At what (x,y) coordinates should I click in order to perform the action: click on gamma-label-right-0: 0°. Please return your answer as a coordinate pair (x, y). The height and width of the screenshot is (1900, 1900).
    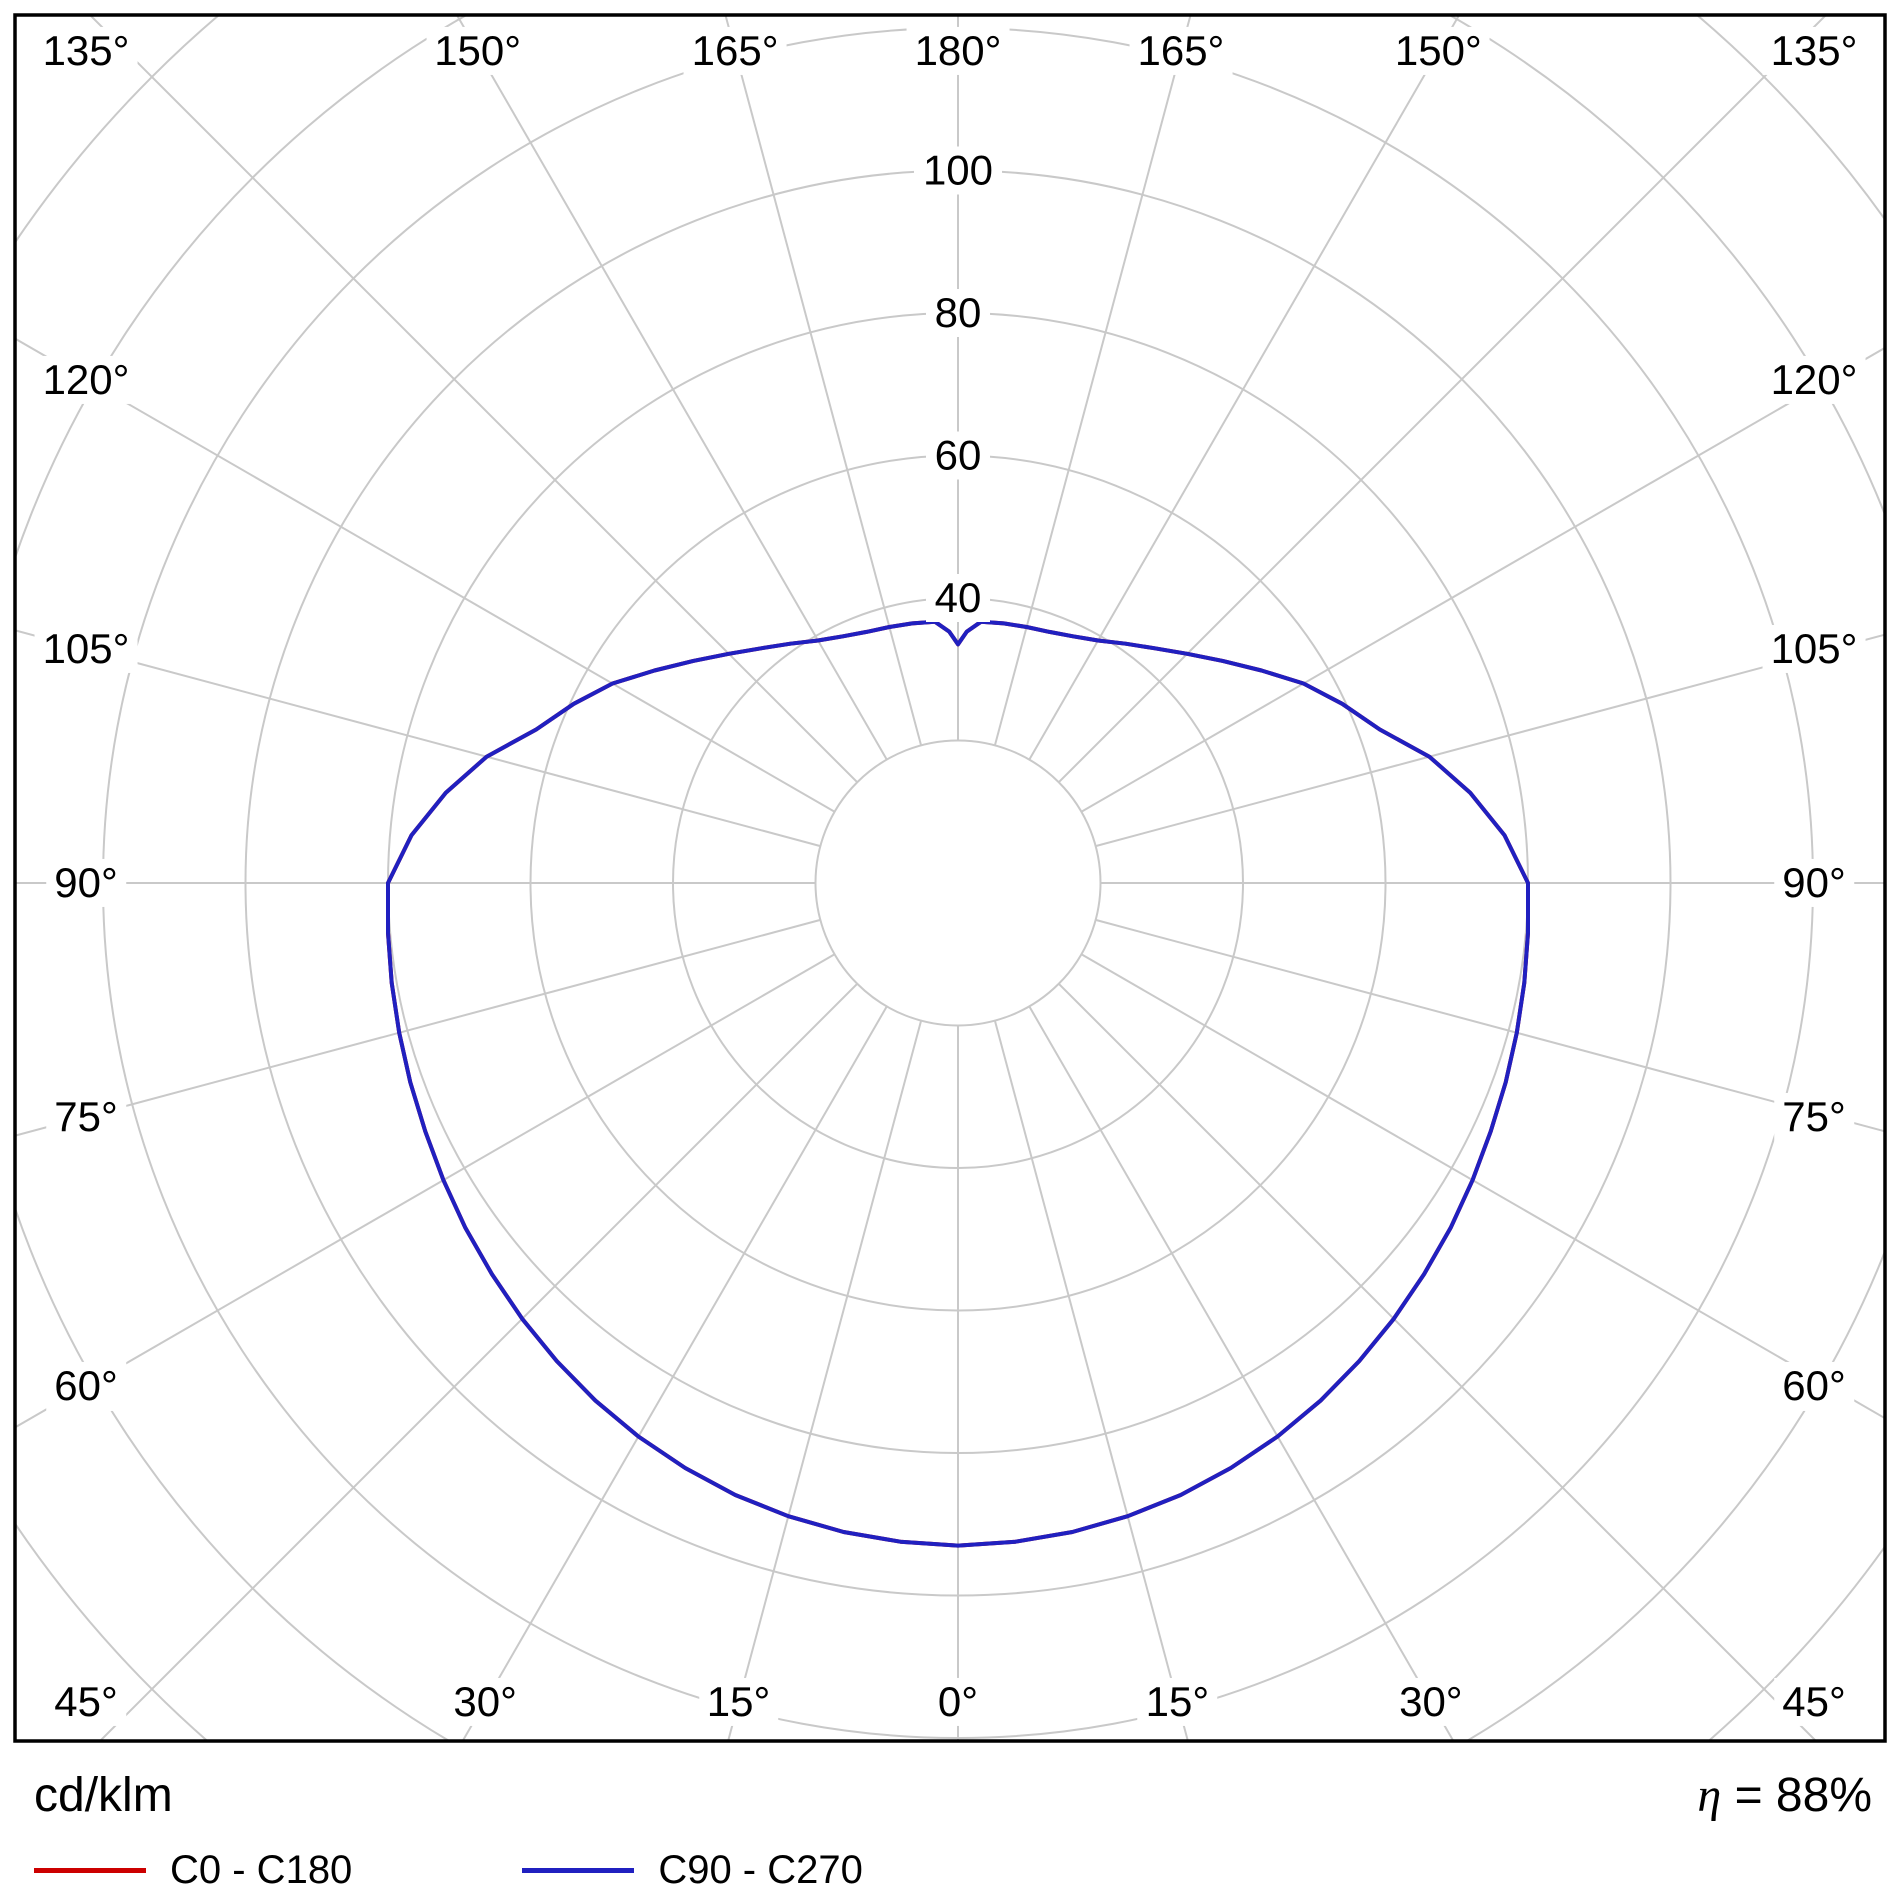
    Looking at the image, I should click on (958, 1702).